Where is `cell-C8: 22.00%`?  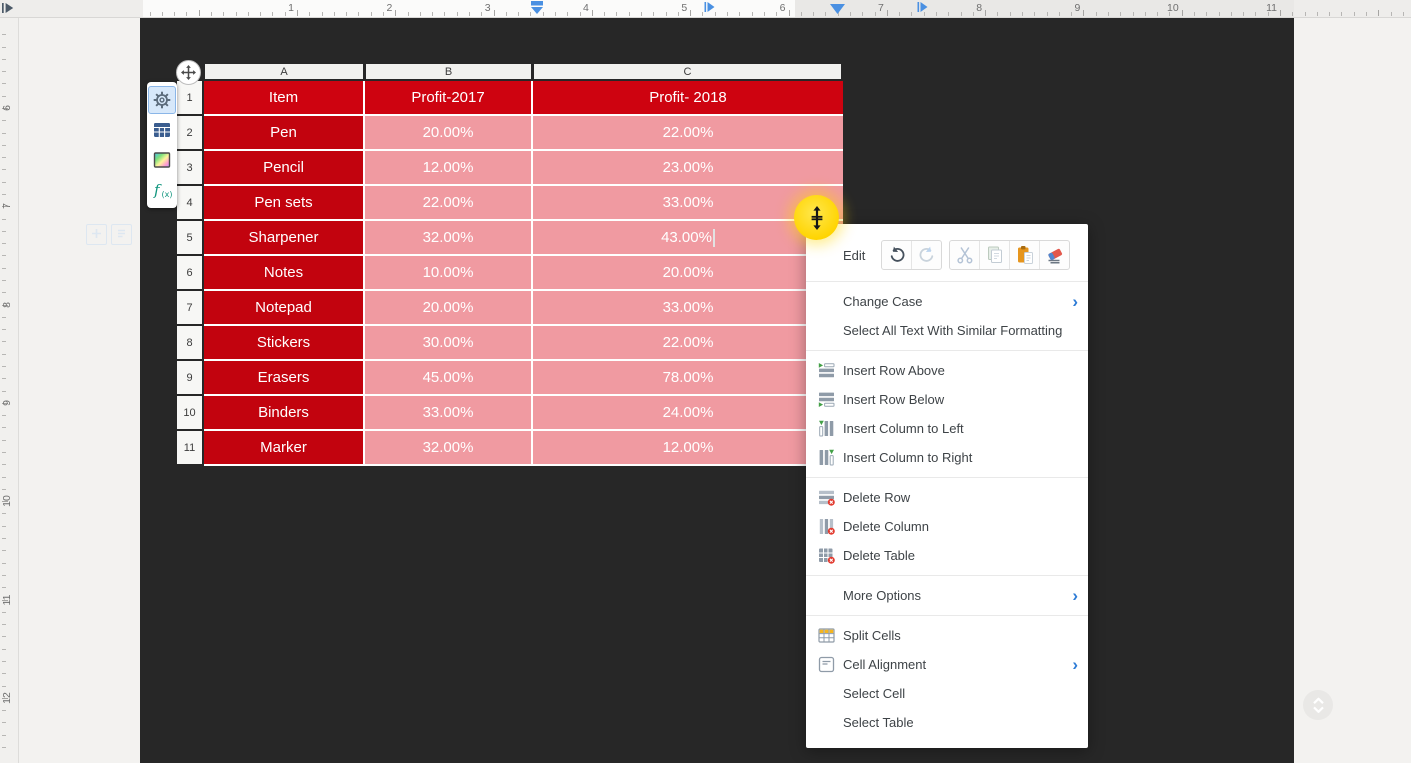
cell-C8: 22.00% is located at coordinates (688, 343).